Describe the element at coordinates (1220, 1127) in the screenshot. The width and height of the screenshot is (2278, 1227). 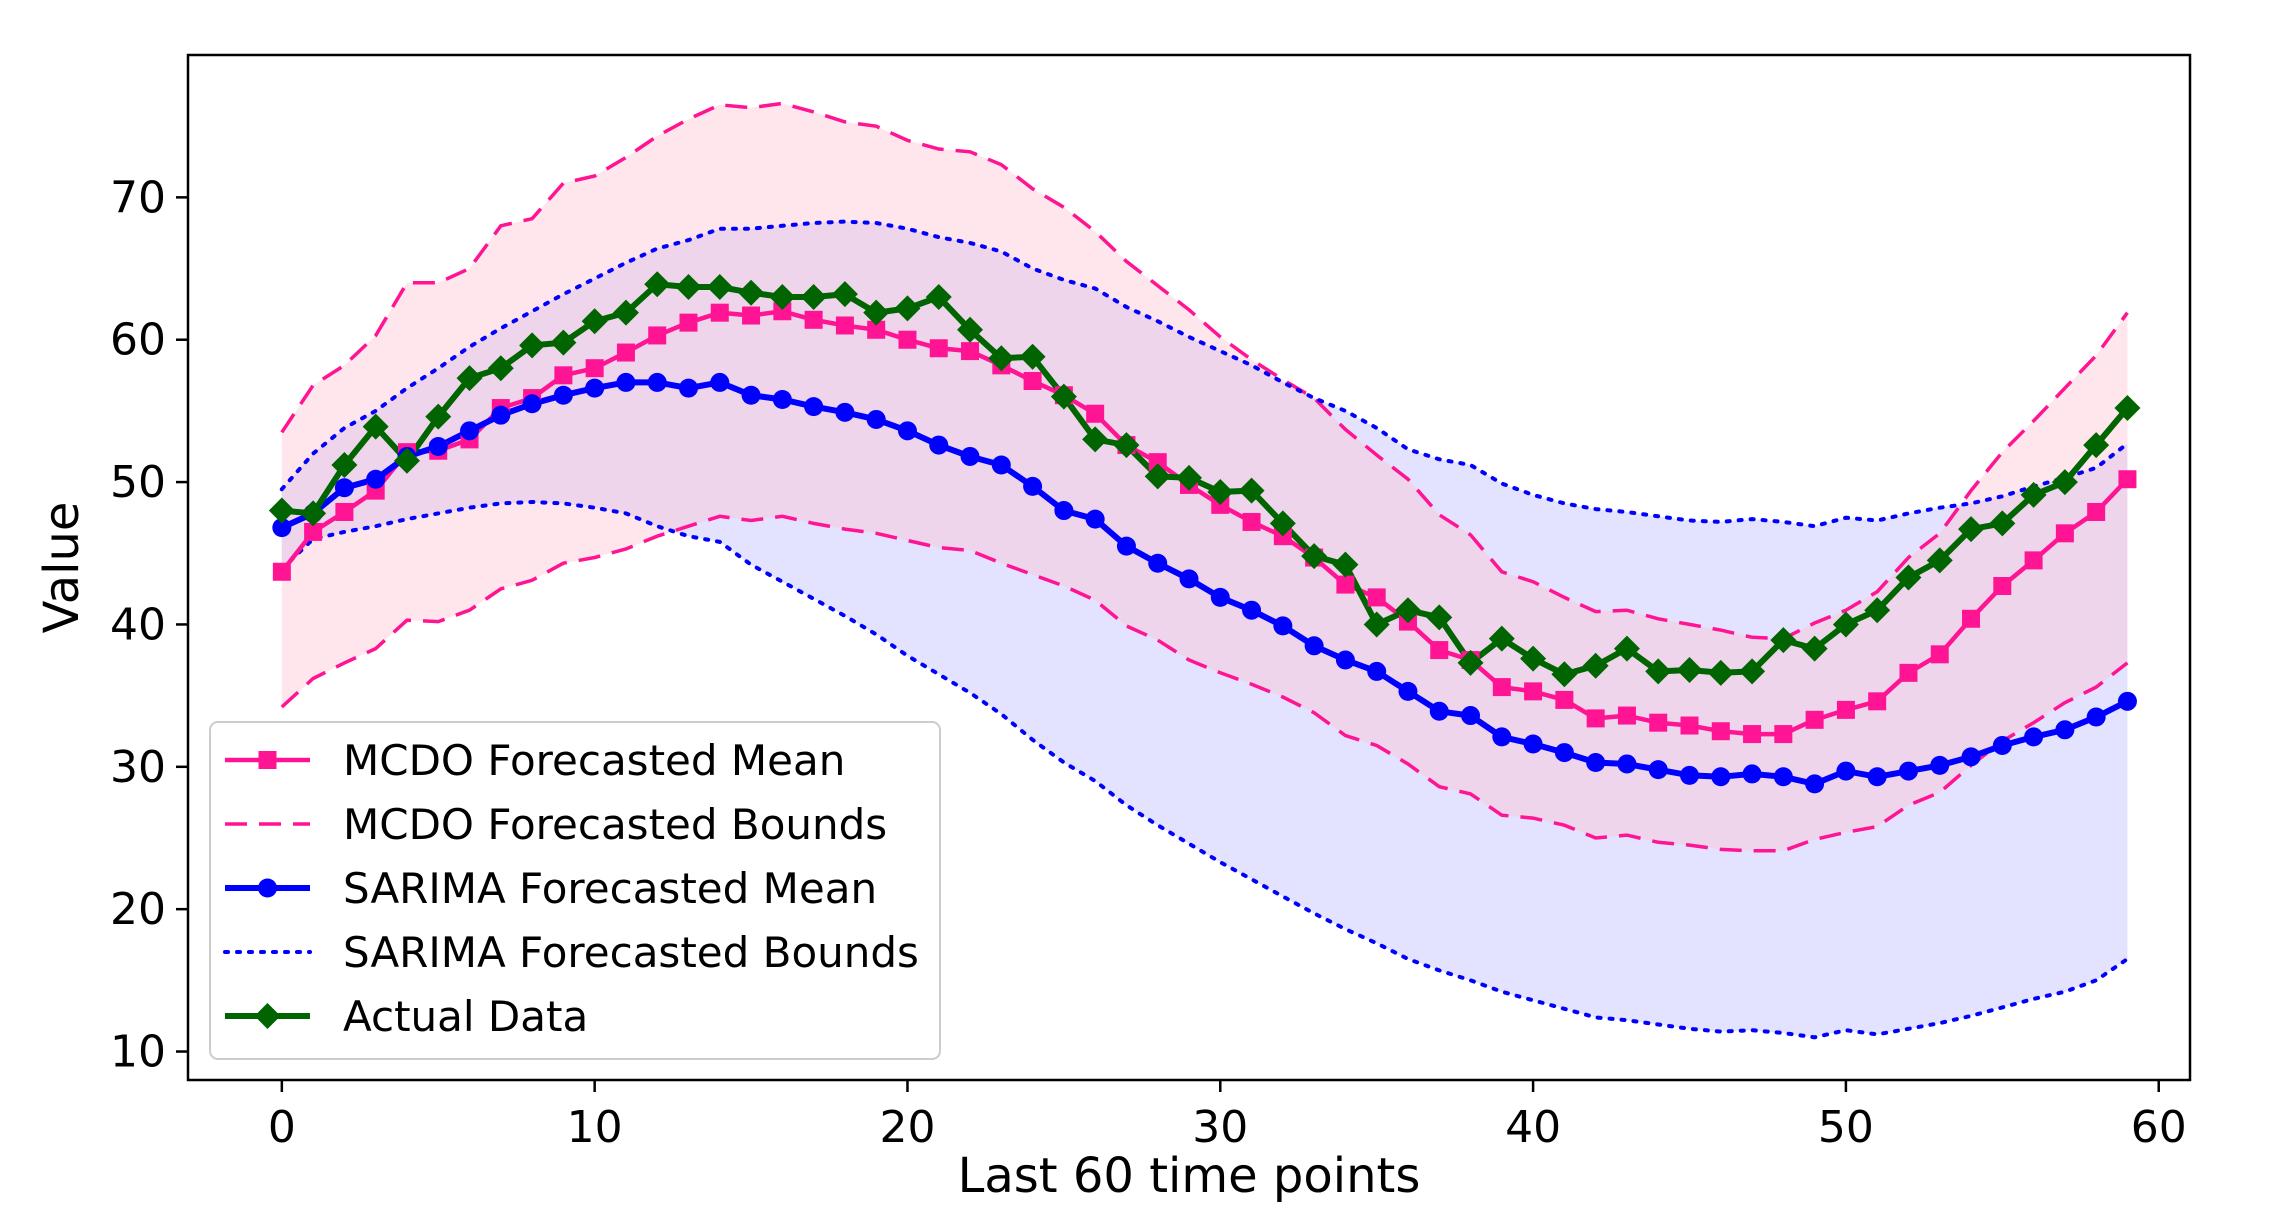
I see `x-tick-label: 30` at that location.